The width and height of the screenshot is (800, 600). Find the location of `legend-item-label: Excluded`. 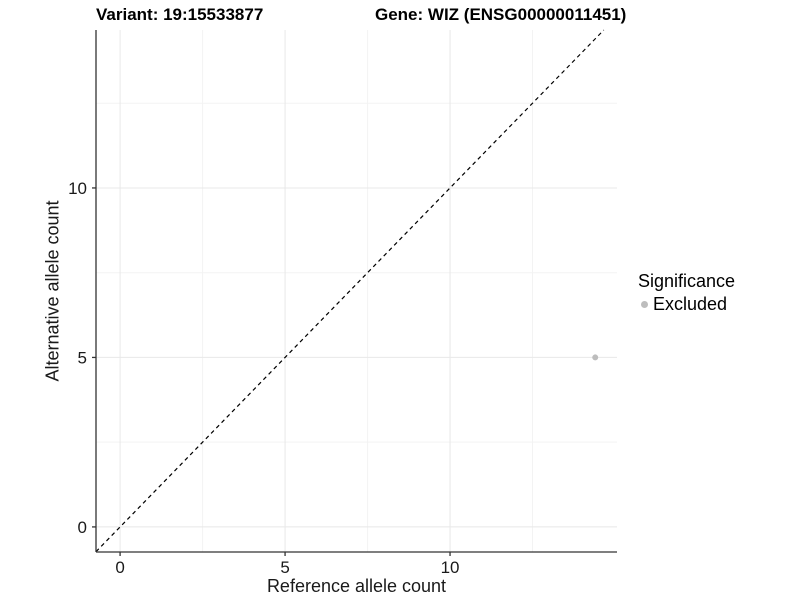

legend-item-label: Excluded is located at coordinates (690, 304).